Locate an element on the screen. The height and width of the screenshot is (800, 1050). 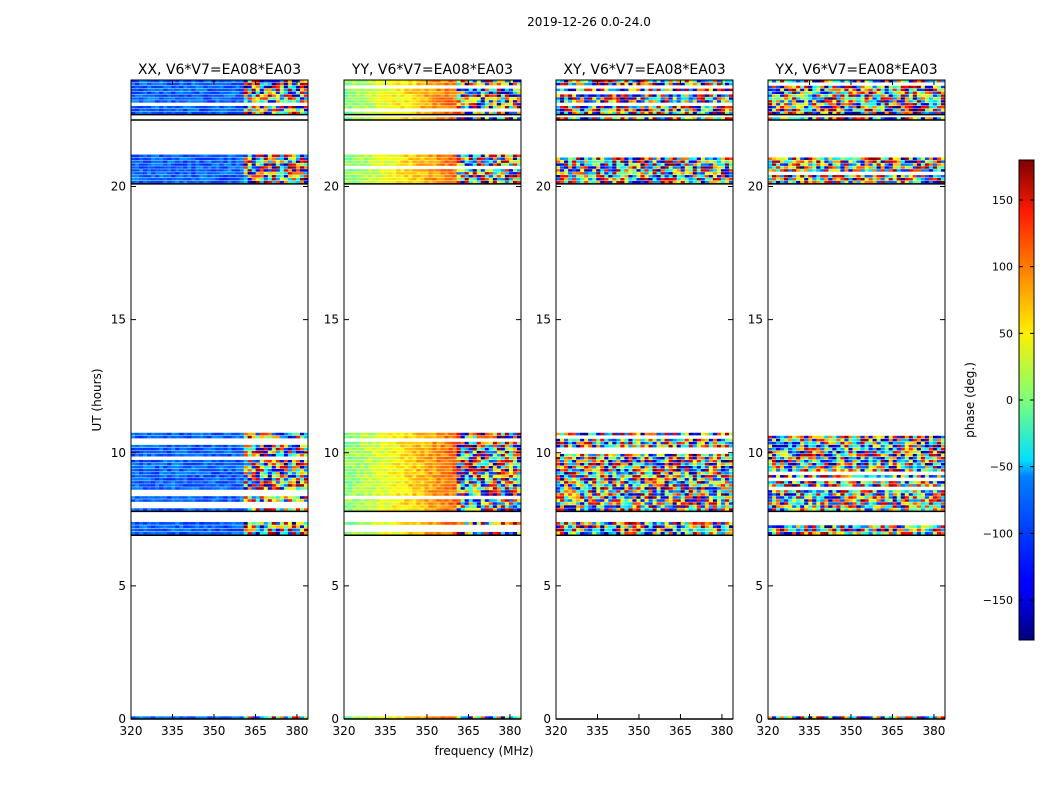
figure-xlabel: frequency (MHz) is located at coordinates (483, 751).